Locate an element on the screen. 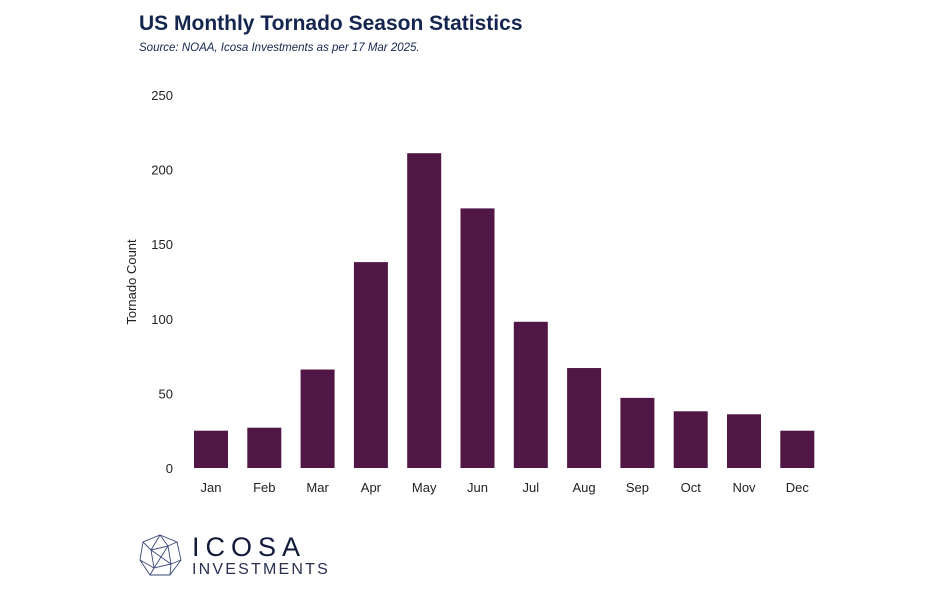 The image size is (950, 600). y-axis-label: Tornado Count is located at coordinates (131, 282).